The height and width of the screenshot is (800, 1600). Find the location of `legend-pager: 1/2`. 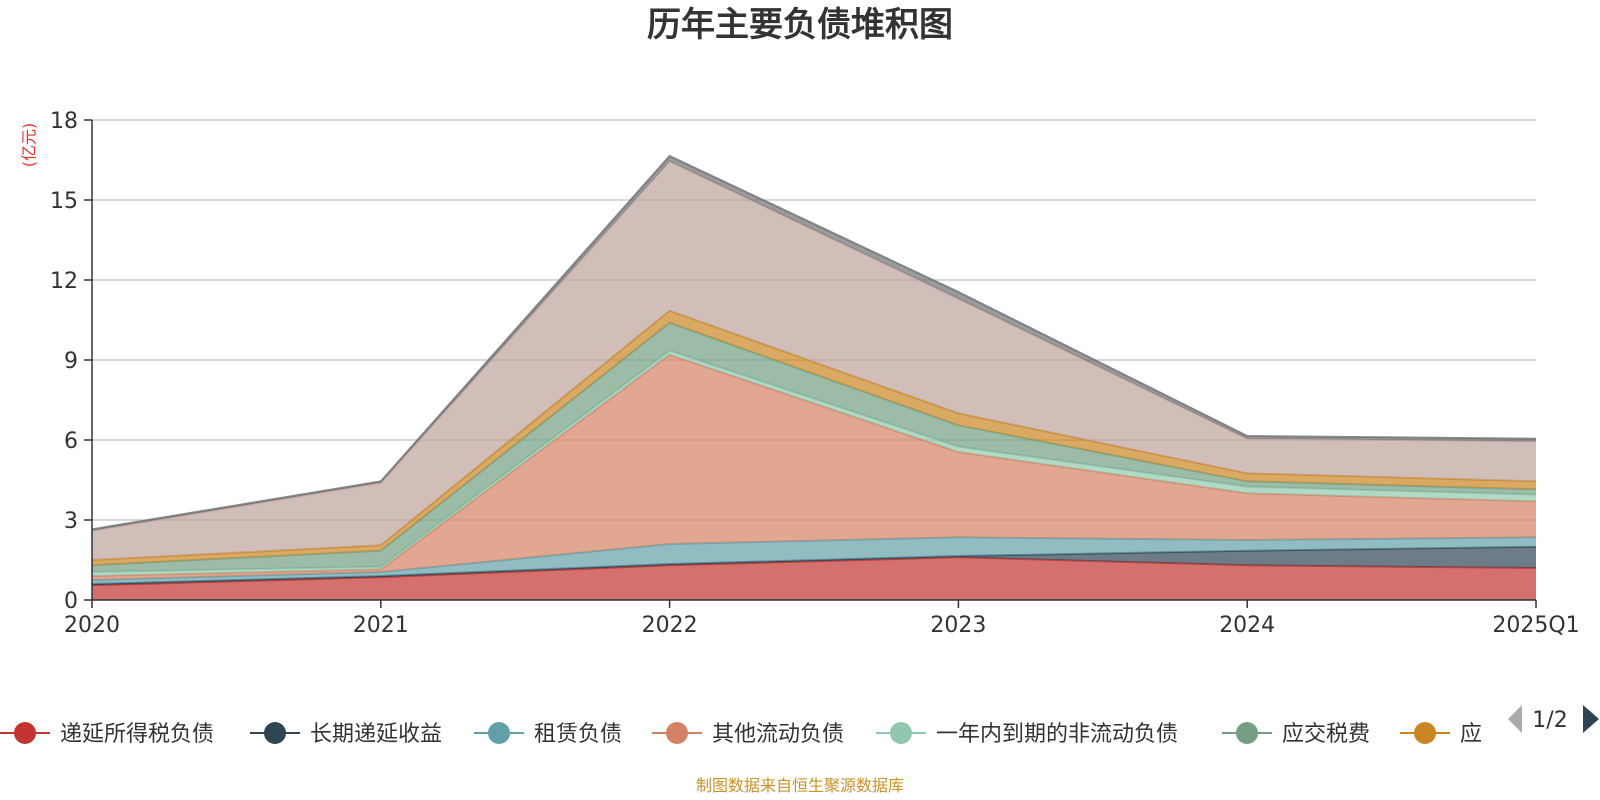

legend-pager: 1/2 is located at coordinates (1553, 719).